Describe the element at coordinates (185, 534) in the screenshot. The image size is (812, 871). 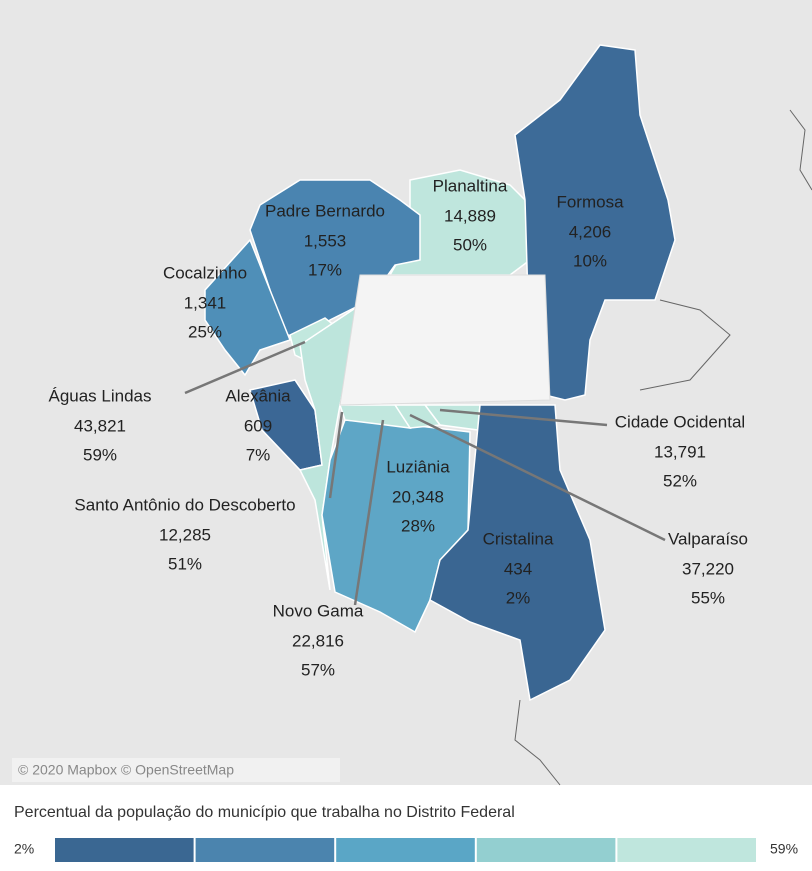
I see `region-workers: 12,285` at that location.